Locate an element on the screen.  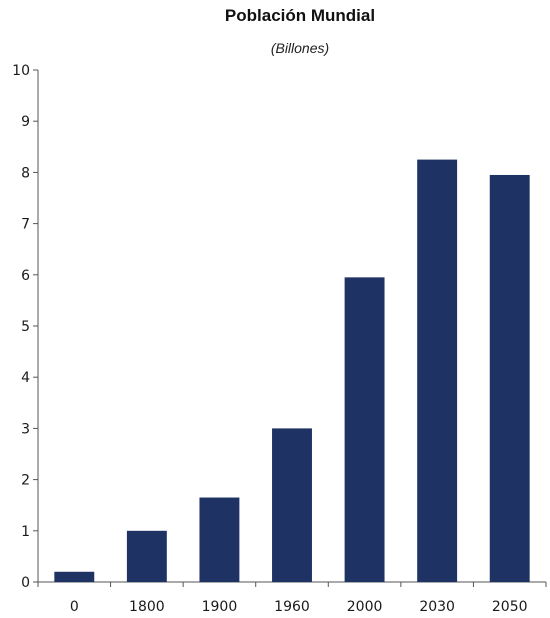
y-tick-label: 5 is located at coordinates (25, 327).